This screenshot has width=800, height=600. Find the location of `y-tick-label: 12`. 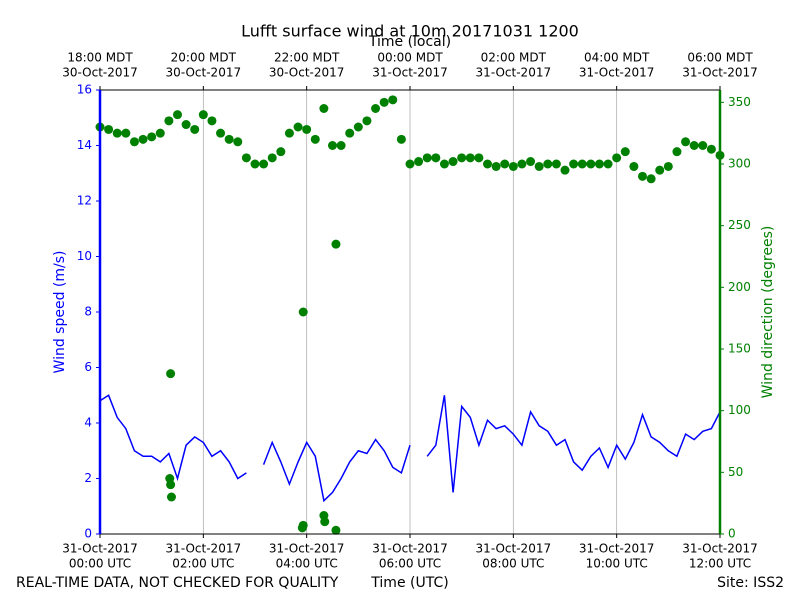

y-tick-label: 12 is located at coordinates (84, 201).